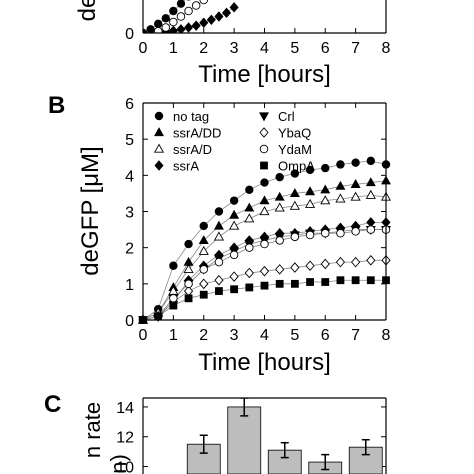  Describe the element at coordinates (203, 48) in the screenshot. I see `x-tick-label: 2` at that location.